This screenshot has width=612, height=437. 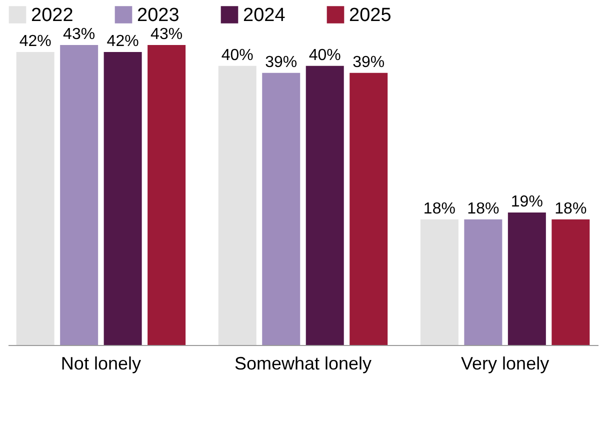 What do you see at coordinates (100, 364) in the screenshot?
I see `x-tick-label: Not lonely` at bounding box center [100, 364].